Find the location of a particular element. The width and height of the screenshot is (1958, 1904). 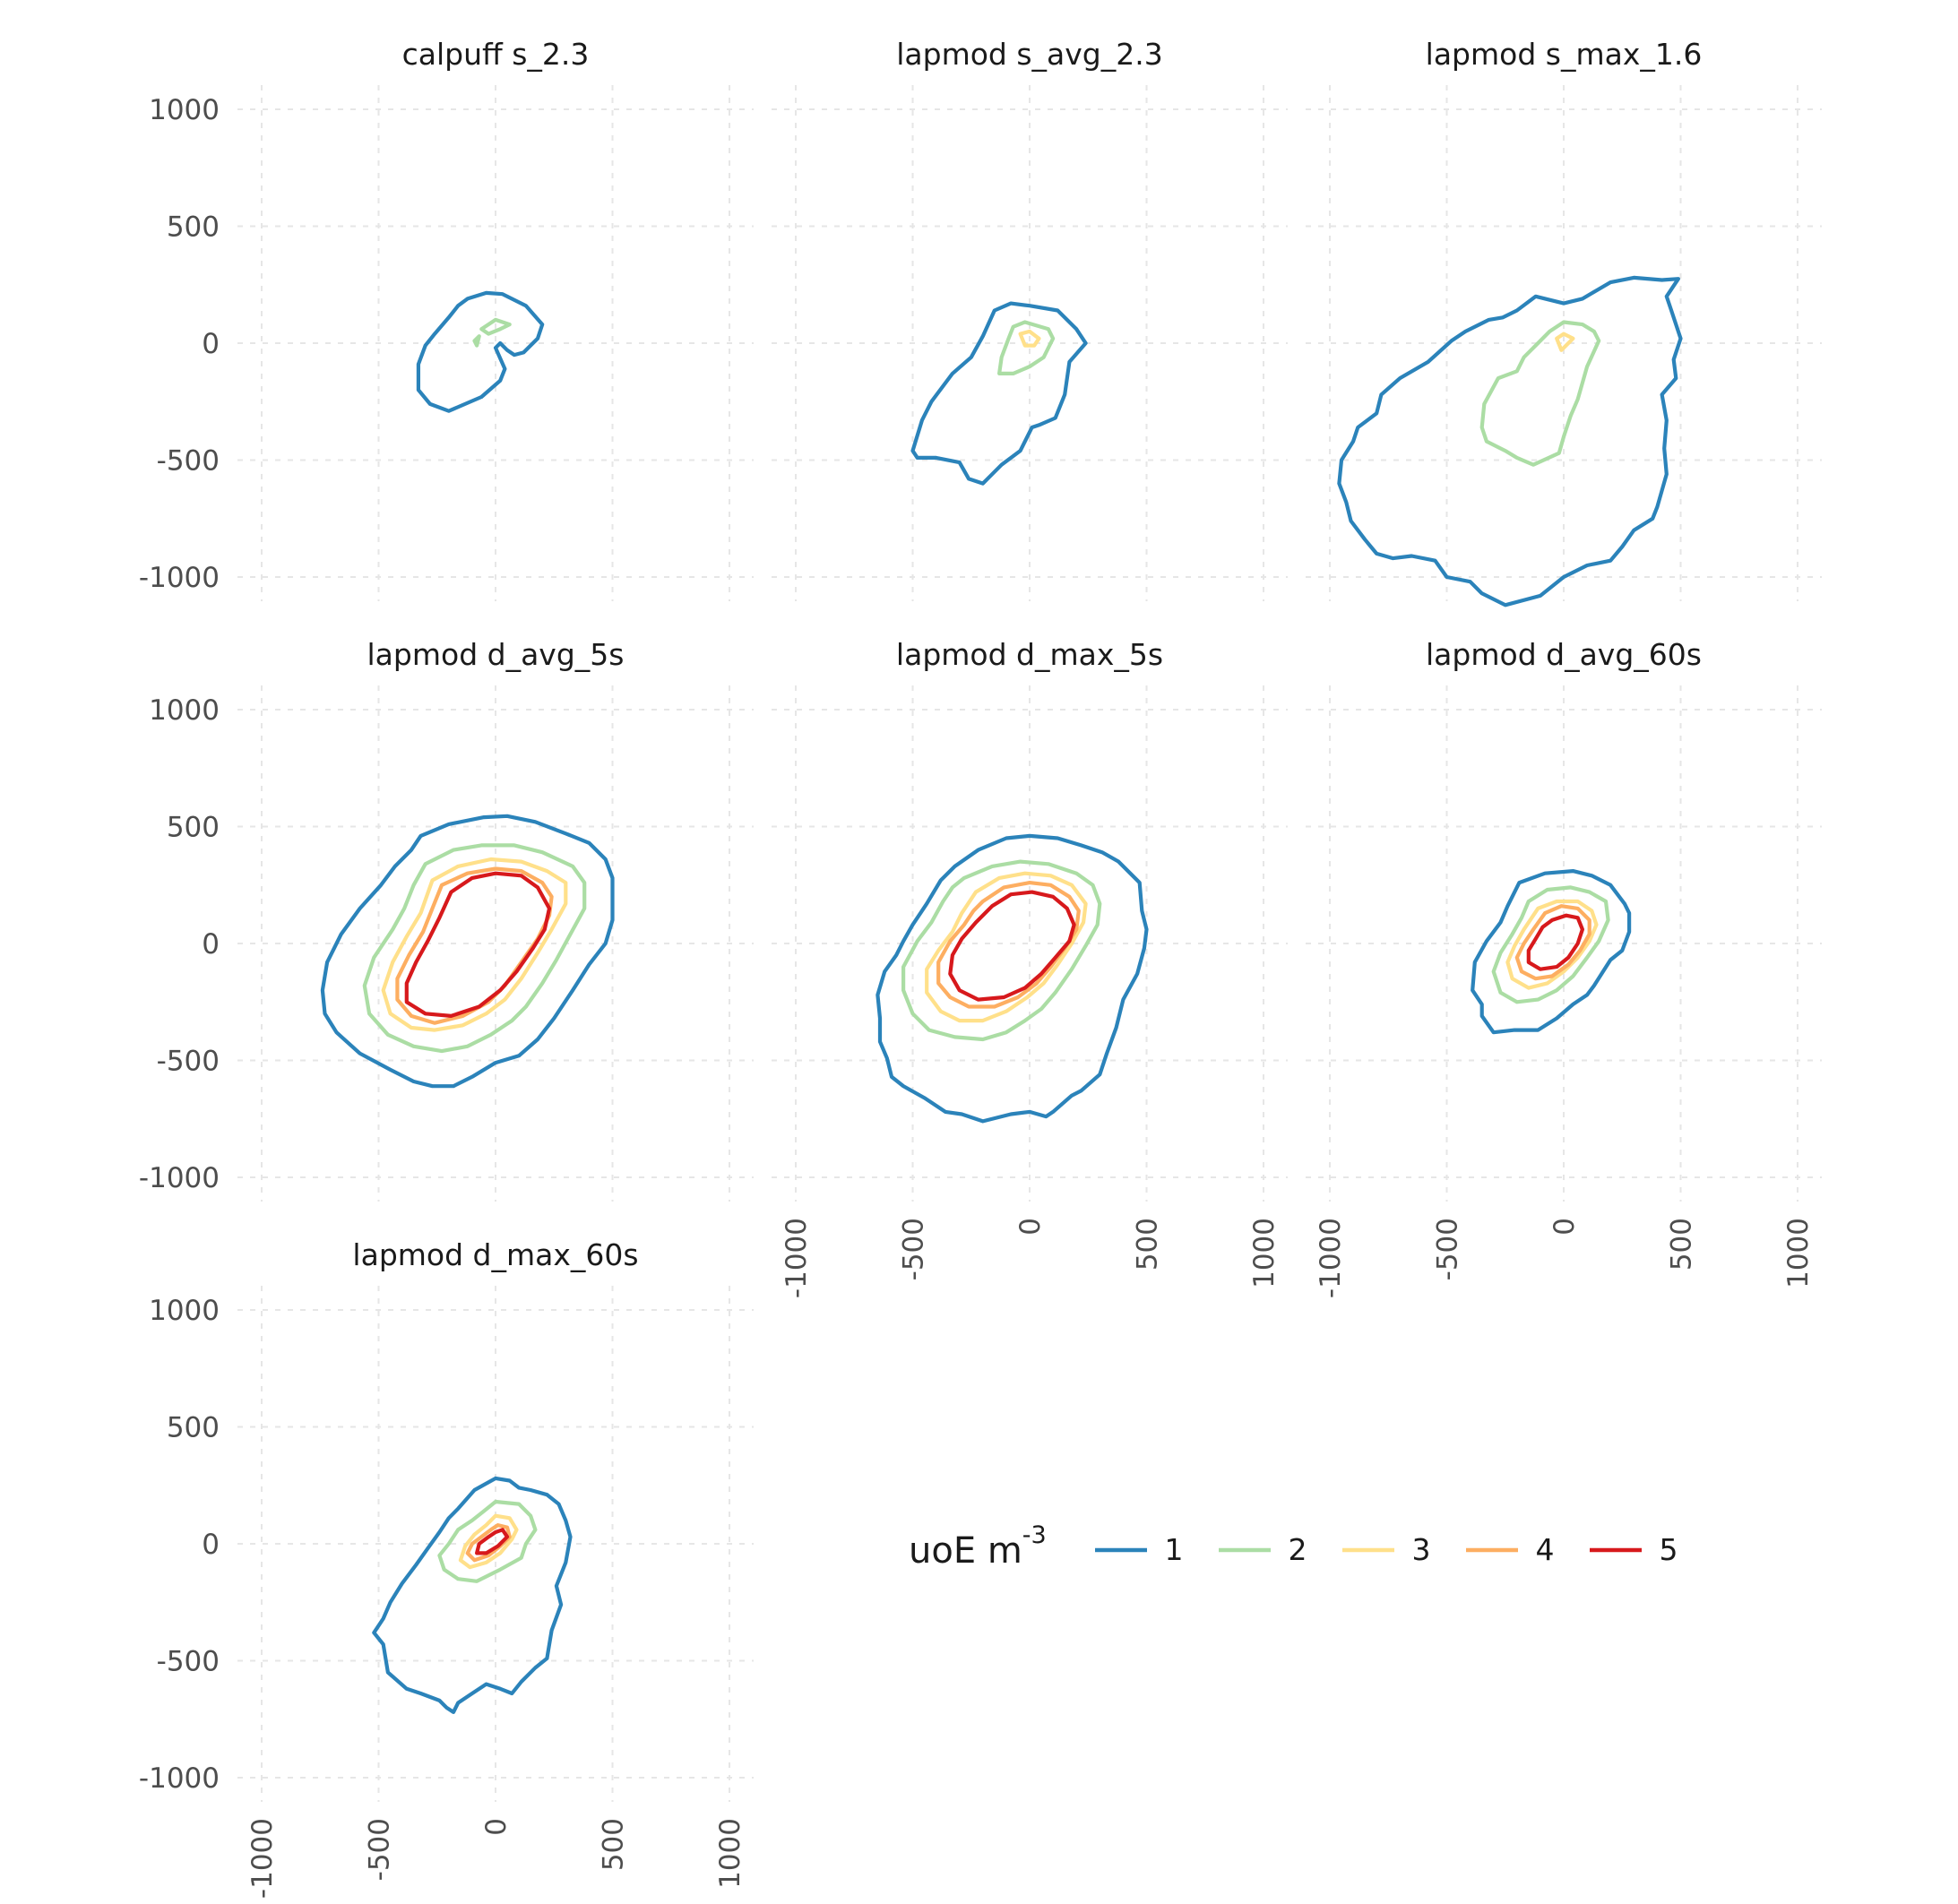

panel-4: lapmod d_avg_5s 1000 500 0 -500 -1000 is located at coordinates (446, 920).